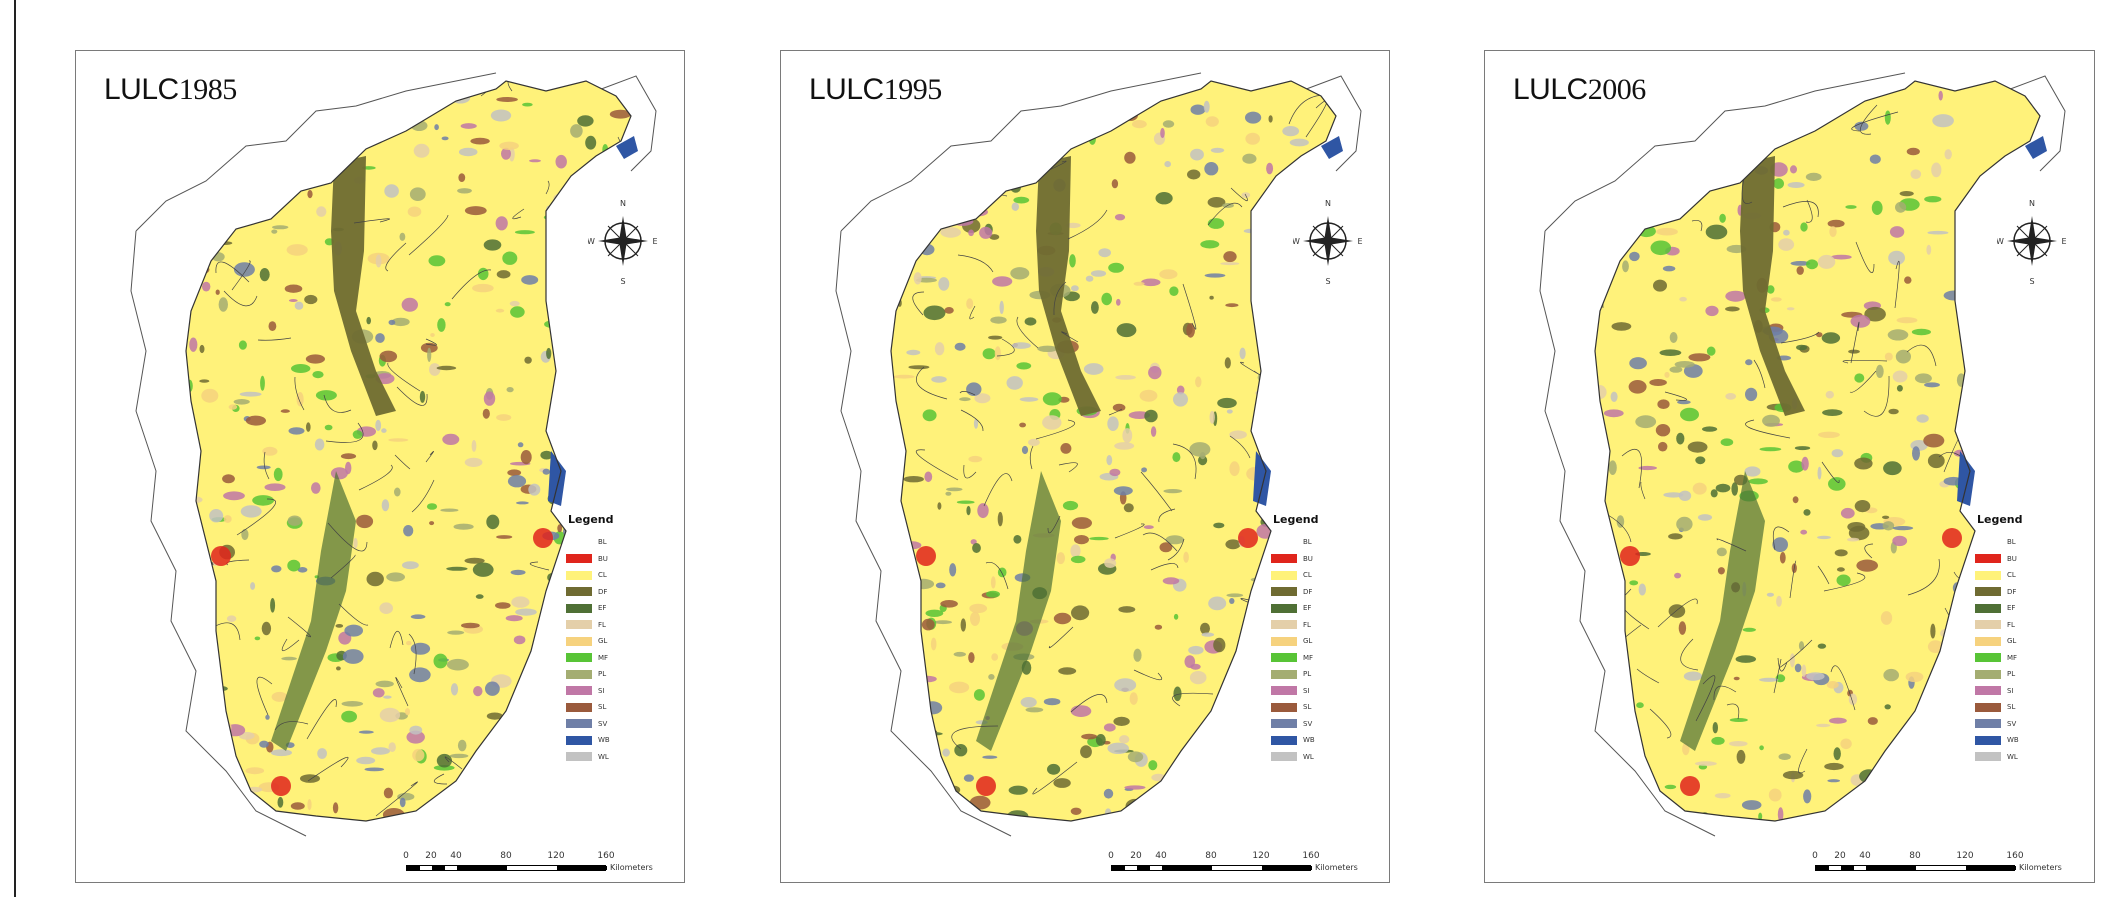  Describe the element at coordinates (1307, 674) in the screenshot. I see `legend-label: PL` at that location.